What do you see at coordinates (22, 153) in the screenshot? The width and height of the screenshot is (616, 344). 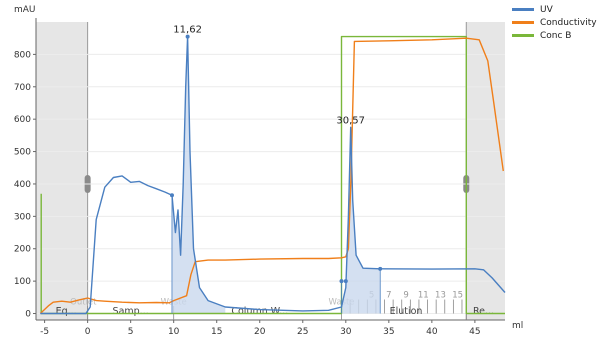 I see `y-tick-label: 500` at bounding box center [22, 153].